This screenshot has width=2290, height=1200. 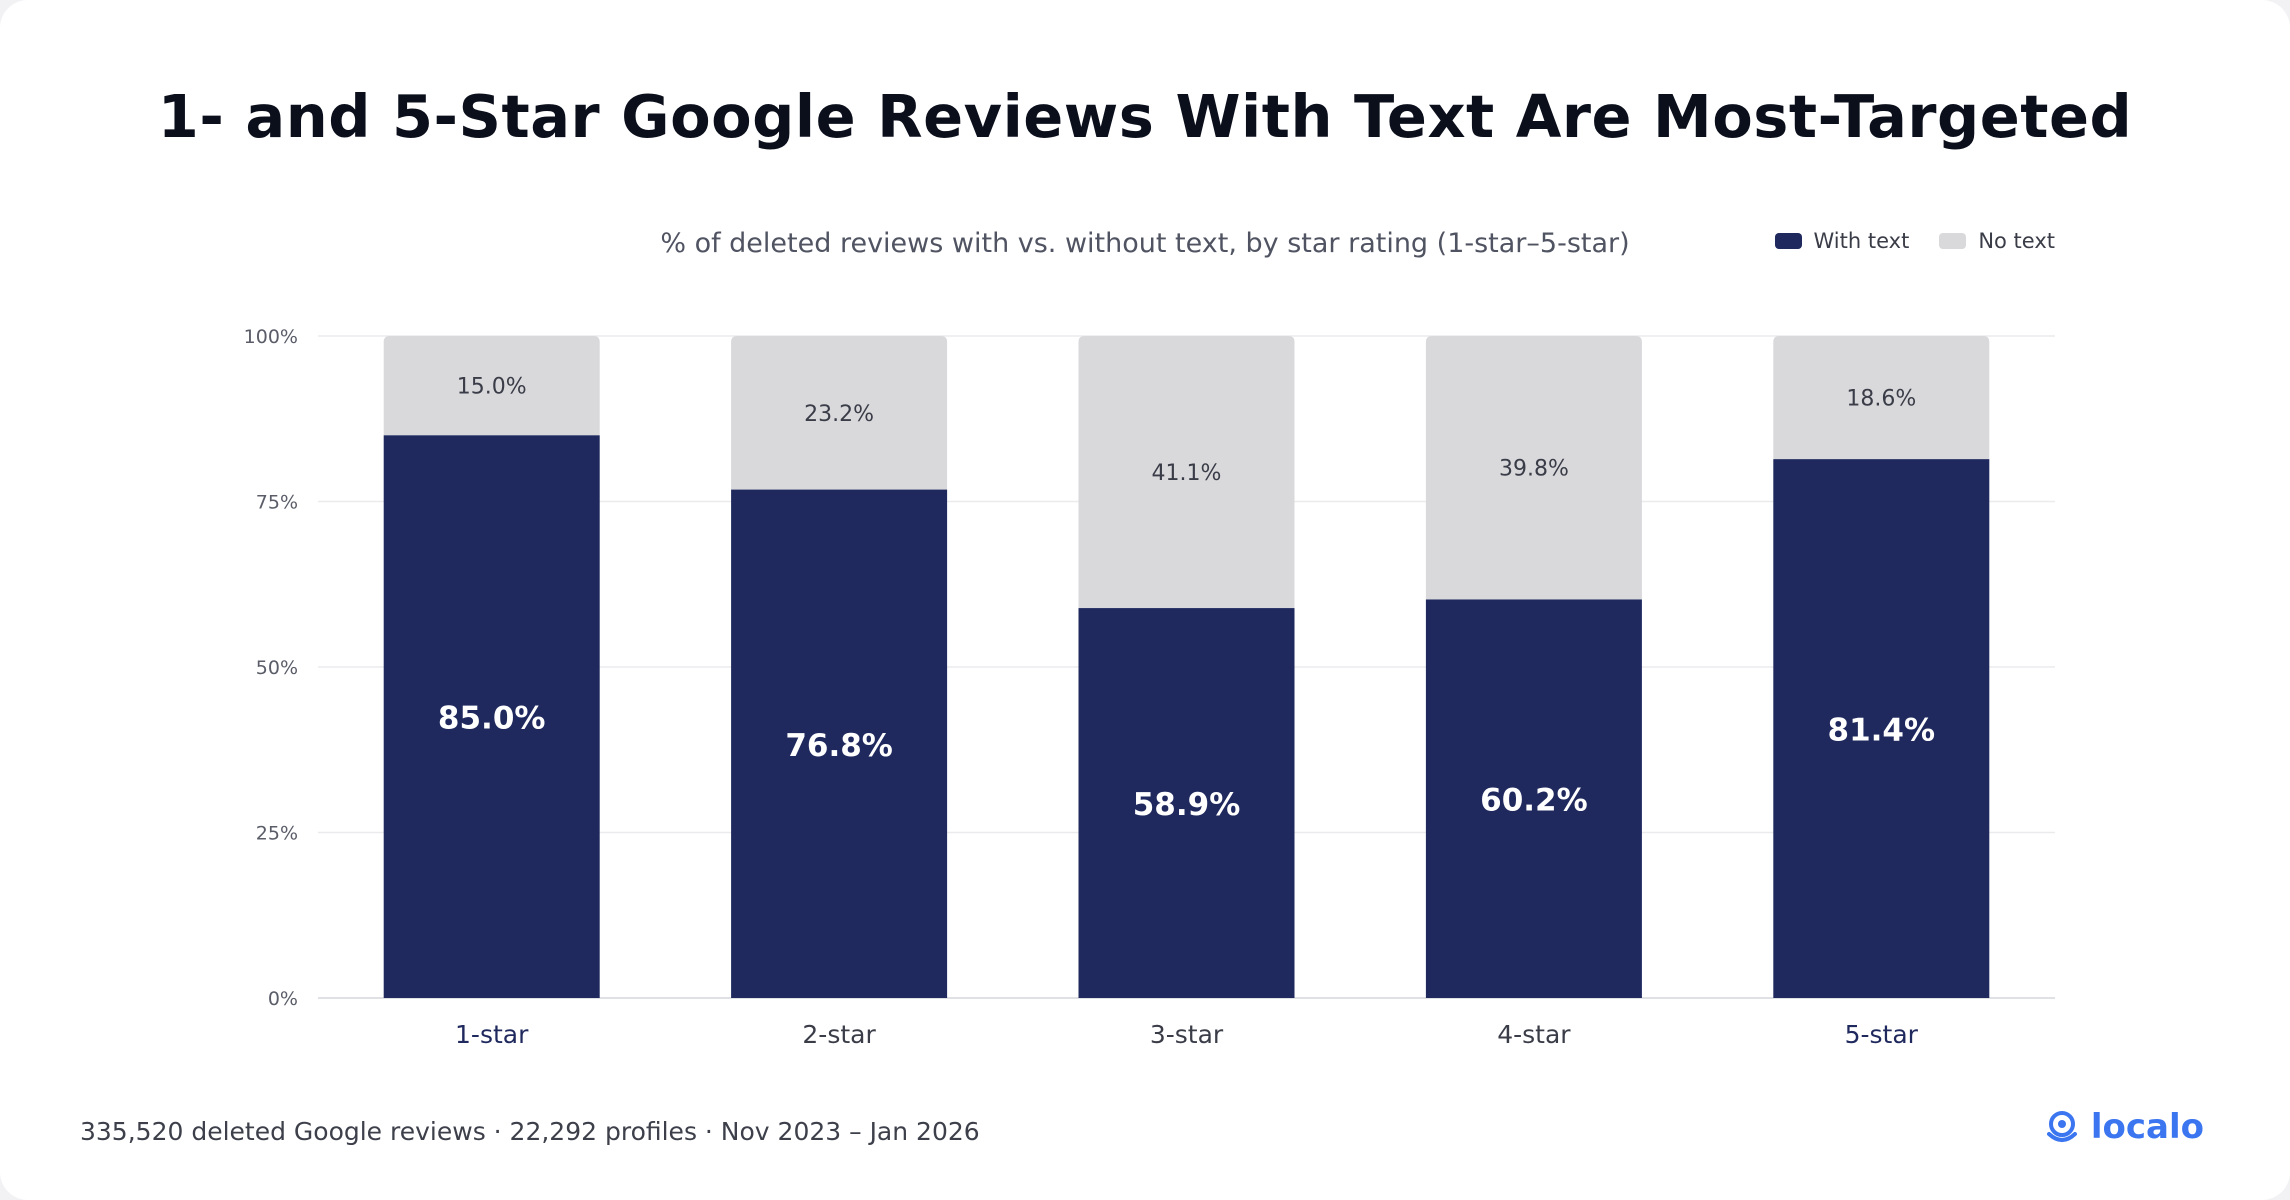 I want to click on legend-item-no-text: No text, so click(x=1997, y=241).